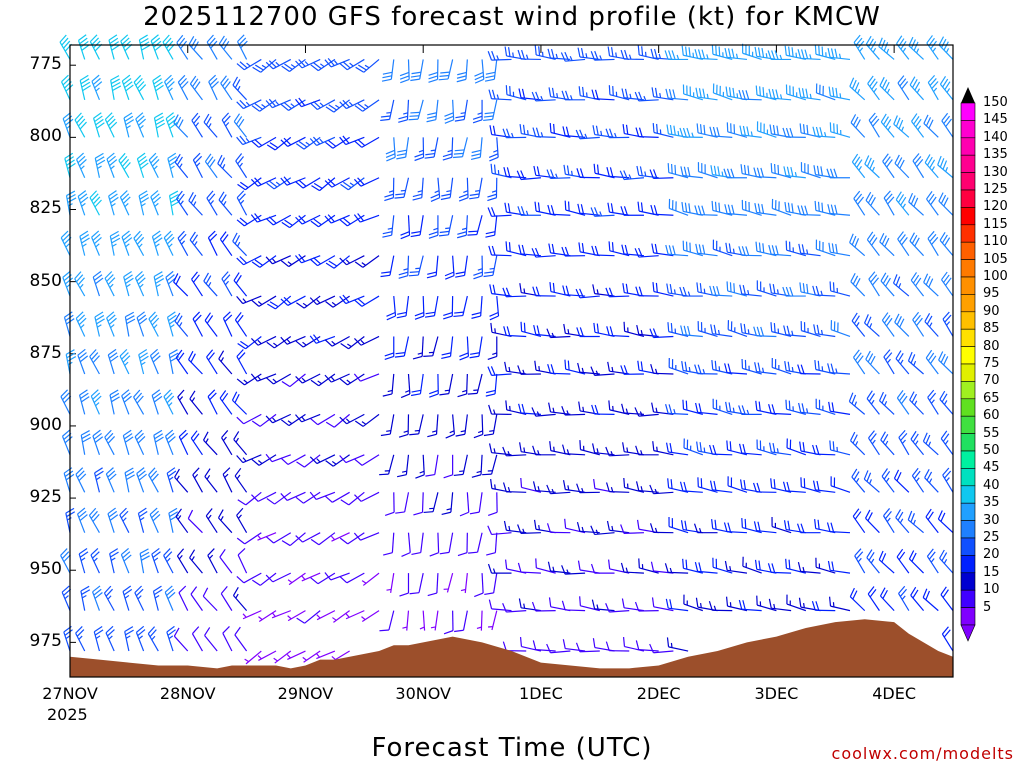 This screenshot has width=1024, height=768. Describe the element at coordinates (45, 424) in the screenshot. I see `y-tick-label: 900` at that location.